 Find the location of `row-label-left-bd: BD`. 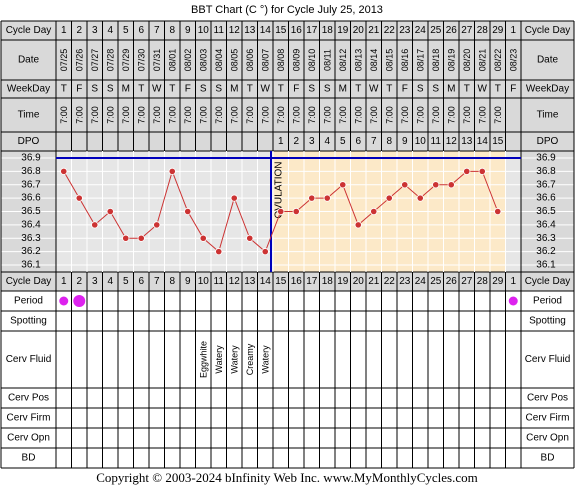

row-label-left-bd: BD is located at coordinates (29, 458).